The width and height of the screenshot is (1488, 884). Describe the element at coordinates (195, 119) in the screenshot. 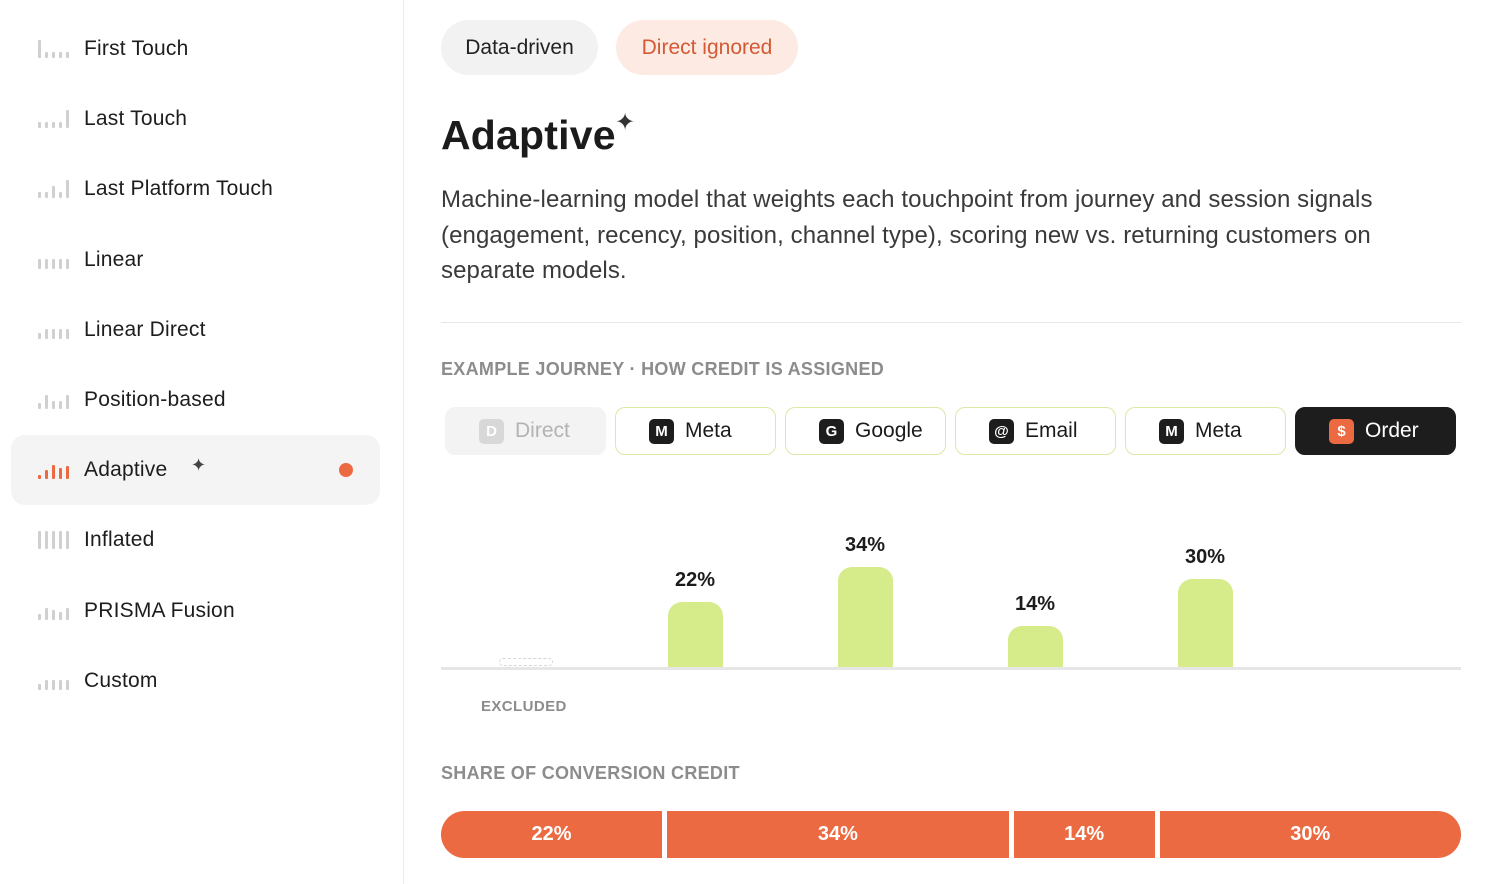

I see `sidebar-item-last-touch: Last Touch` at that location.